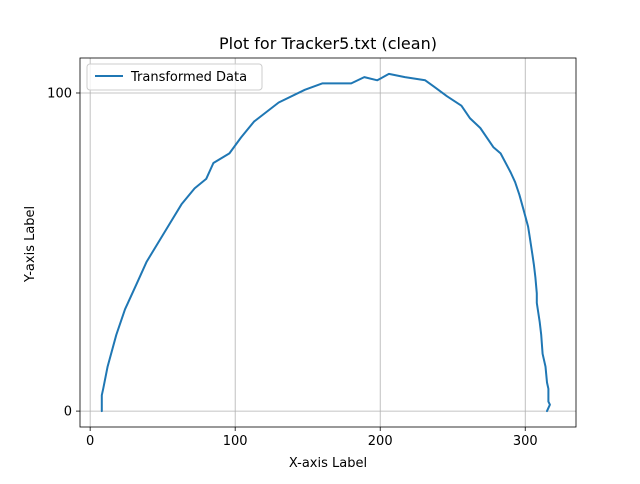  Describe the element at coordinates (235, 441) in the screenshot. I see `x-tick-label: 100` at that location.